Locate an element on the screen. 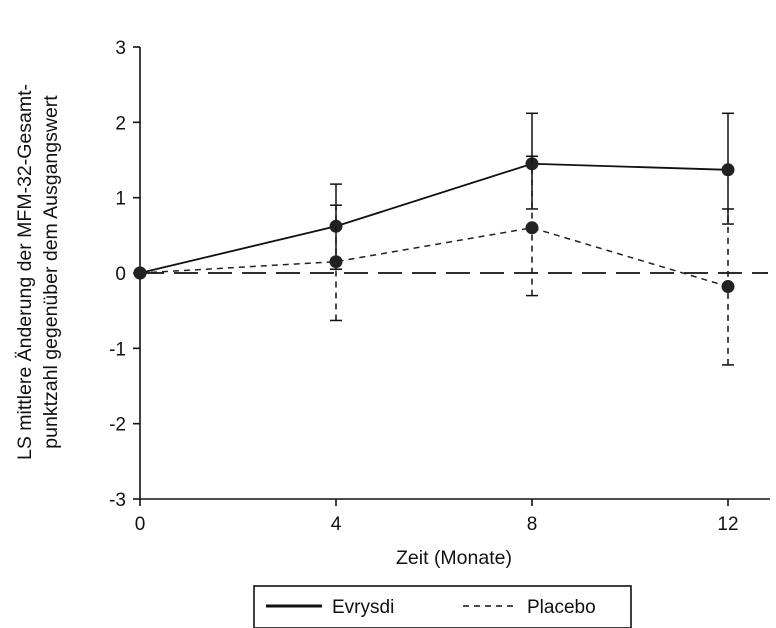  y-tick-label: -2 is located at coordinates (117, 425).